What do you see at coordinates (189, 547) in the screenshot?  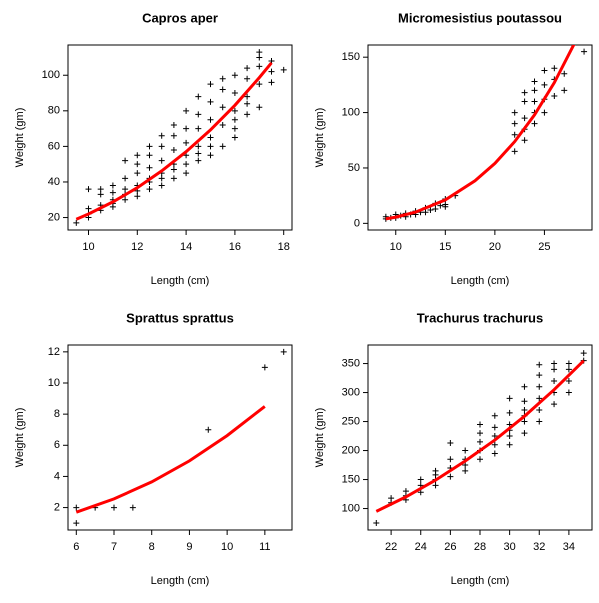 I see `x-tick-label: 9` at bounding box center [189, 547].